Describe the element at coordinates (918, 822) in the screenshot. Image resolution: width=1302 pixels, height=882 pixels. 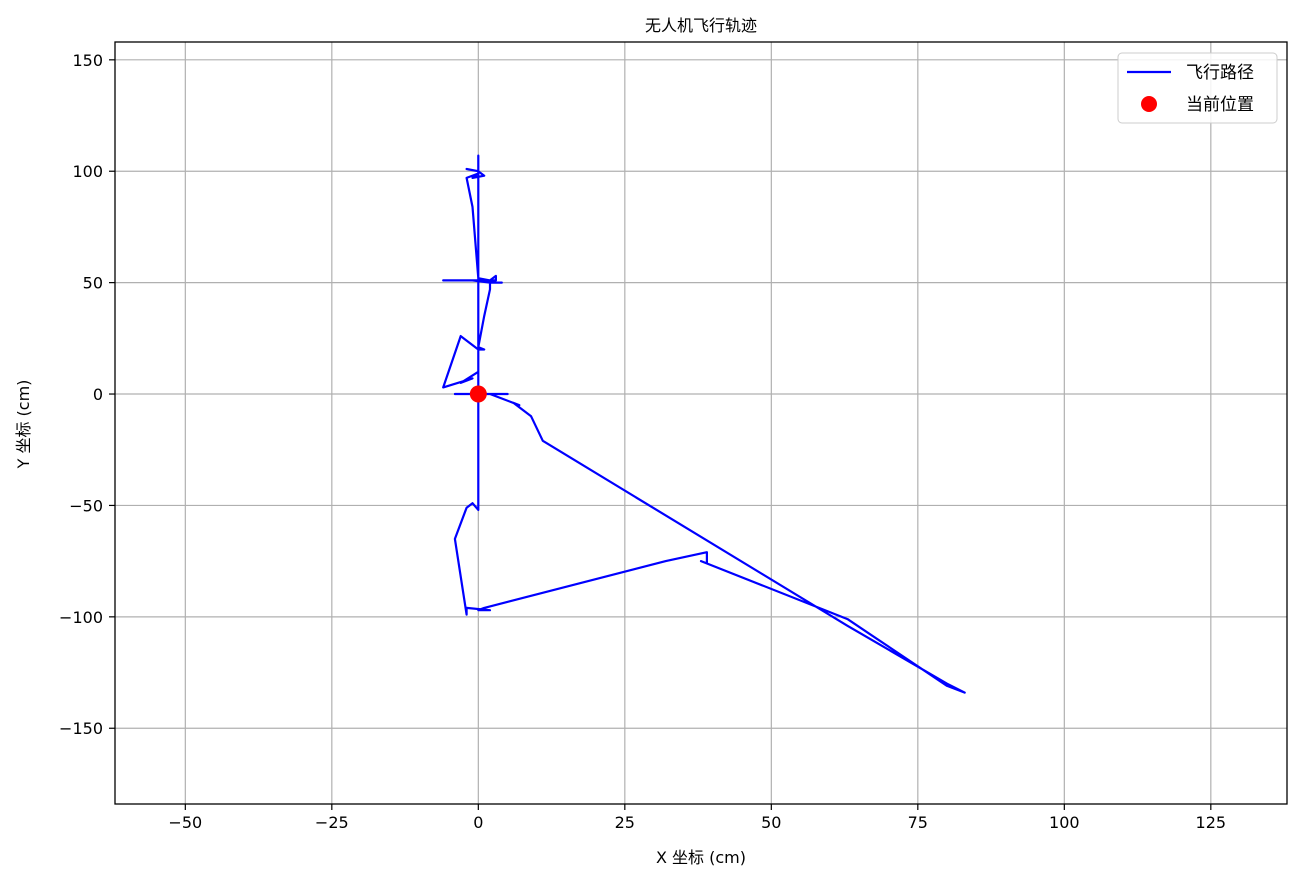
I see `x-tick-label: 75` at that location.